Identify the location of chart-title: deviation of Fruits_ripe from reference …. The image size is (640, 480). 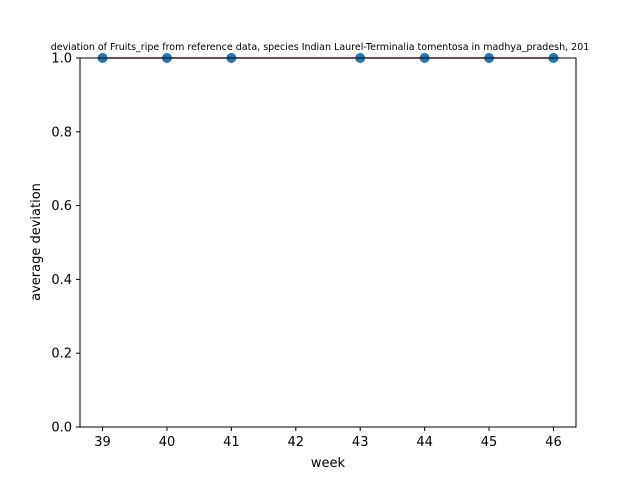
(320, 47).